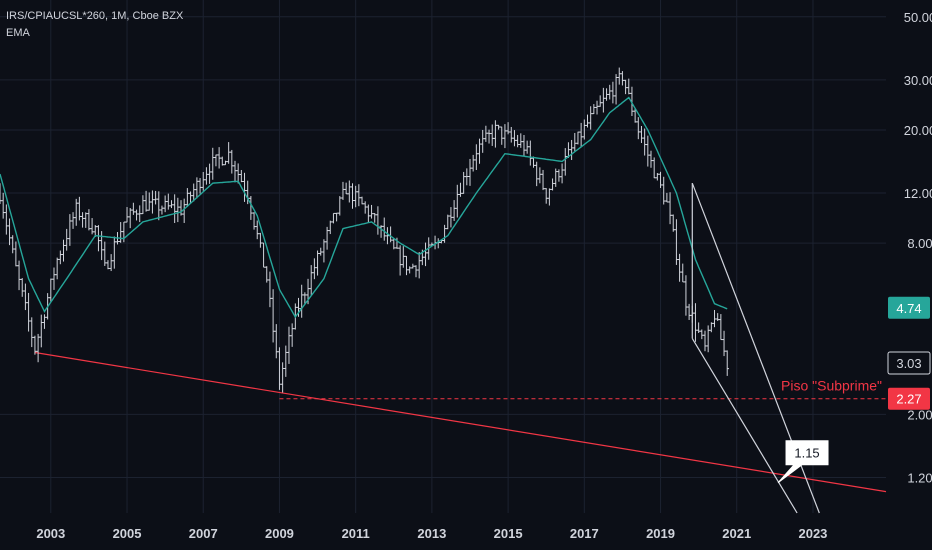  I want to click on x-tick-label: 2005, so click(127, 533).